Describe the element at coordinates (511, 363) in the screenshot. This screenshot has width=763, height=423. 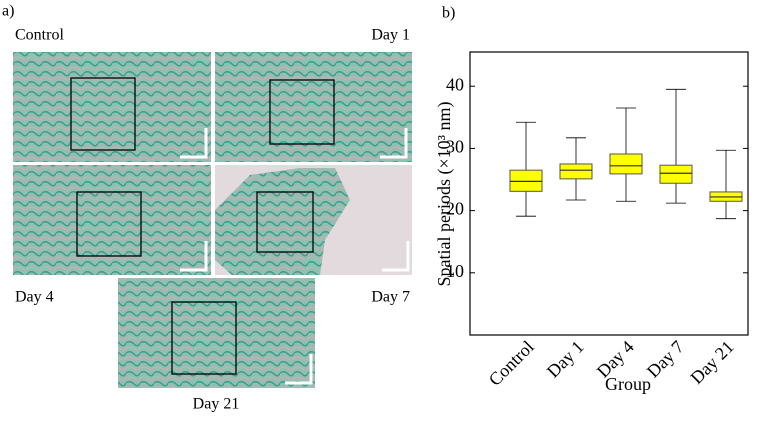
I see `x-tick-label: Control` at that location.